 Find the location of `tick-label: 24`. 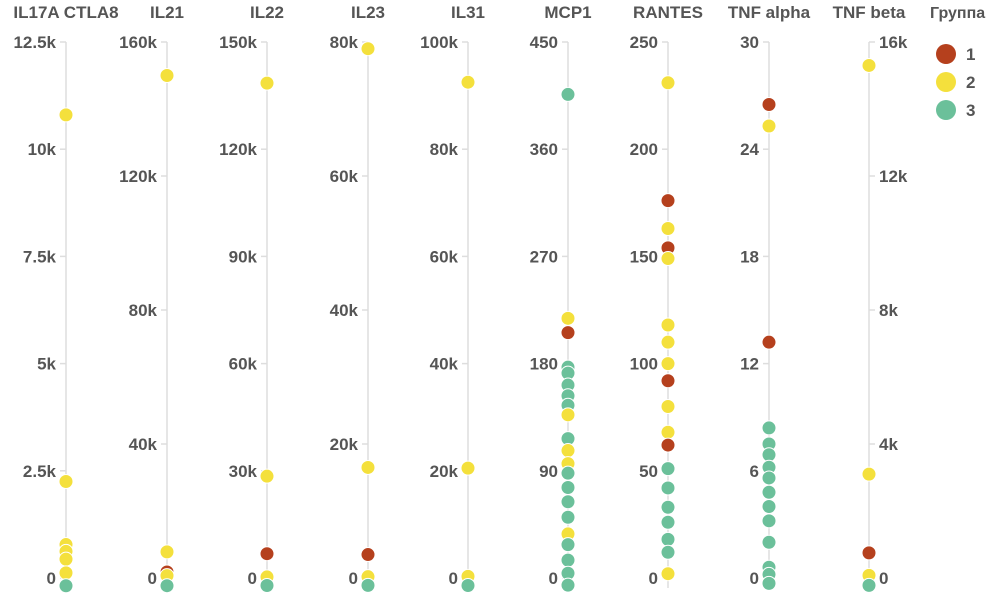

tick-label: 24 is located at coordinates (749, 149).